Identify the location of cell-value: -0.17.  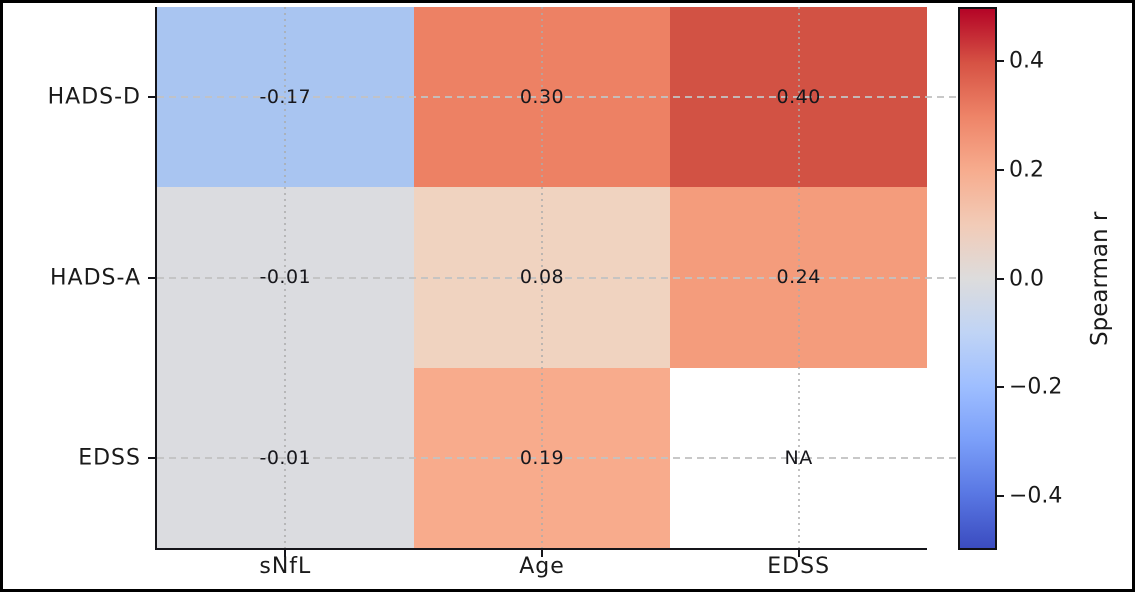
(285, 97).